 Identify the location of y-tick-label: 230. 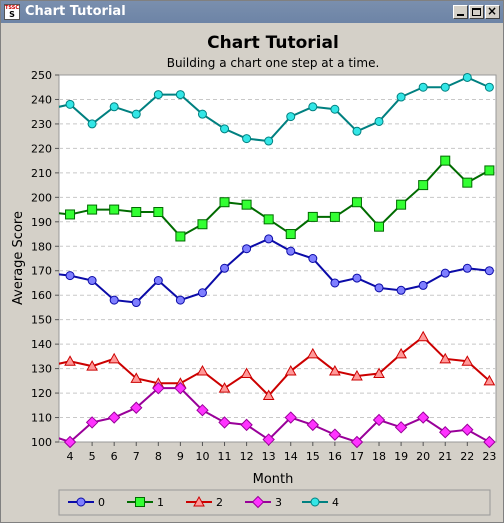
(41, 124).